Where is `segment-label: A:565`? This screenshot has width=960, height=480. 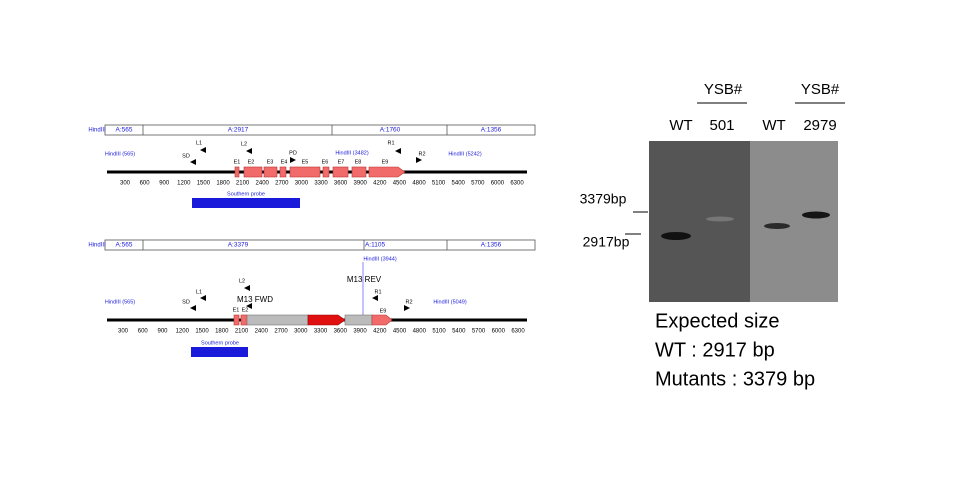
segment-label: A:565 is located at coordinates (124, 130).